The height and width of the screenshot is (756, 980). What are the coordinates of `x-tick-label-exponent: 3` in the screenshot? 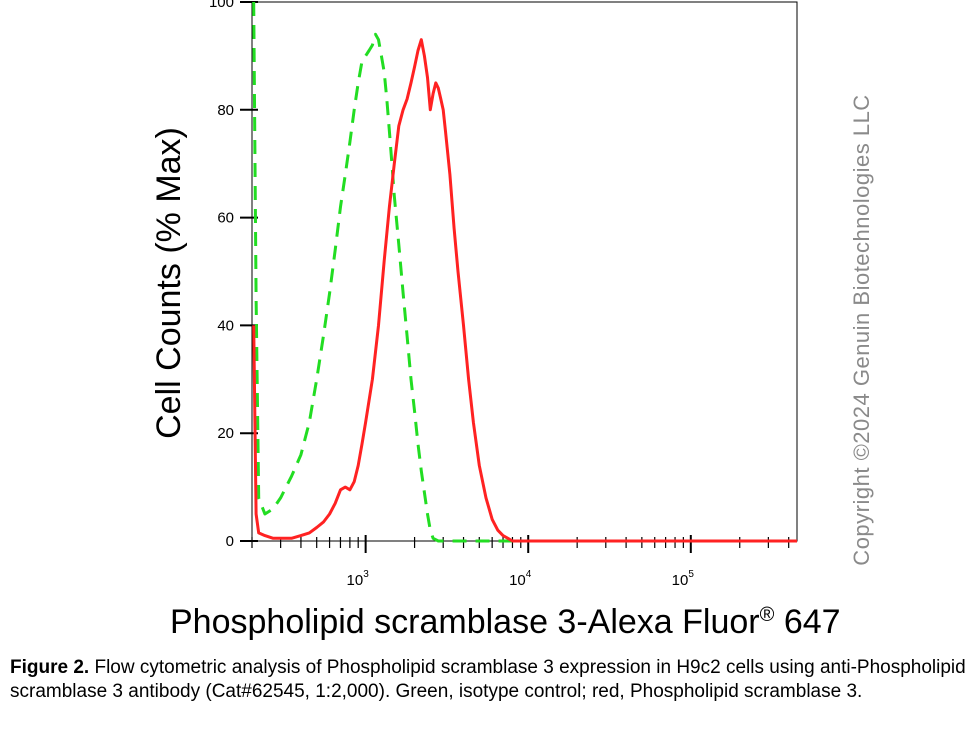 It's located at (366, 574).